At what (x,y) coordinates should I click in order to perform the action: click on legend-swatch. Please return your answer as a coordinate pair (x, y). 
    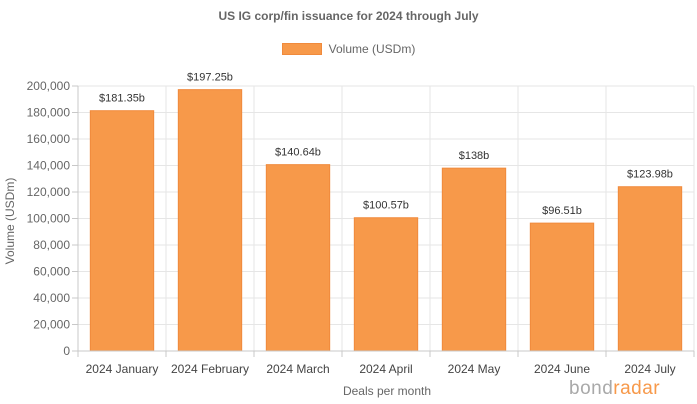
    Looking at the image, I should click on (301, 49).